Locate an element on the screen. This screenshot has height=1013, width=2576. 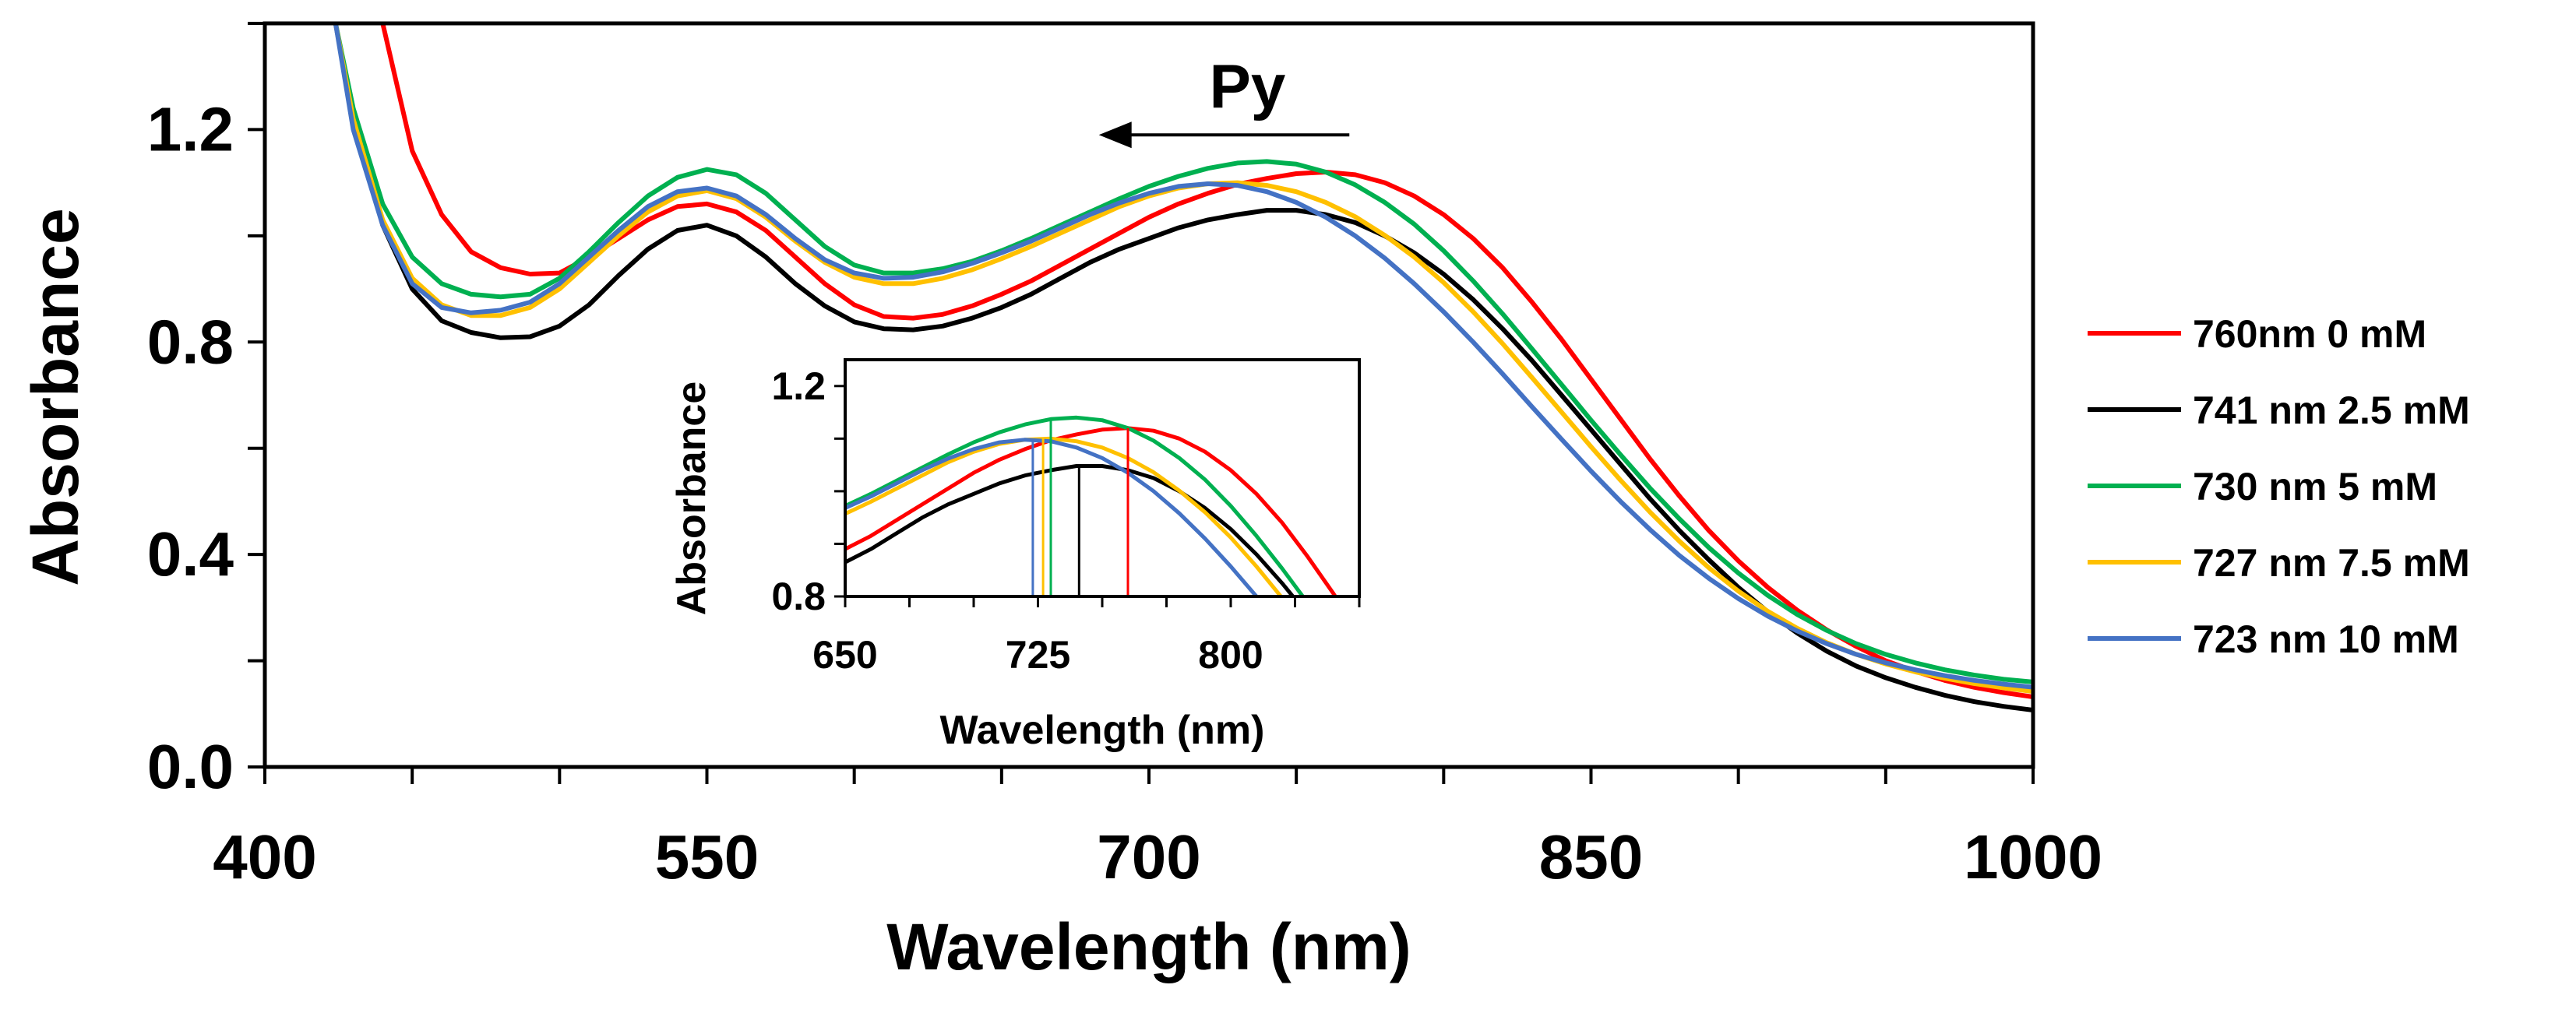
legend-entry: 741 nm 2.5 mM is located at coordinates (2279, 411).